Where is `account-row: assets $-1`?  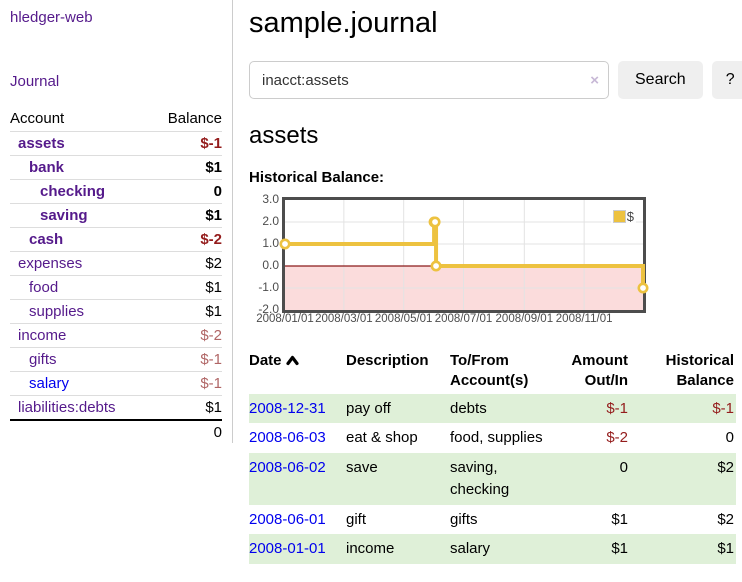
account-row: assets $-1 is located at coordinates (116, 143).